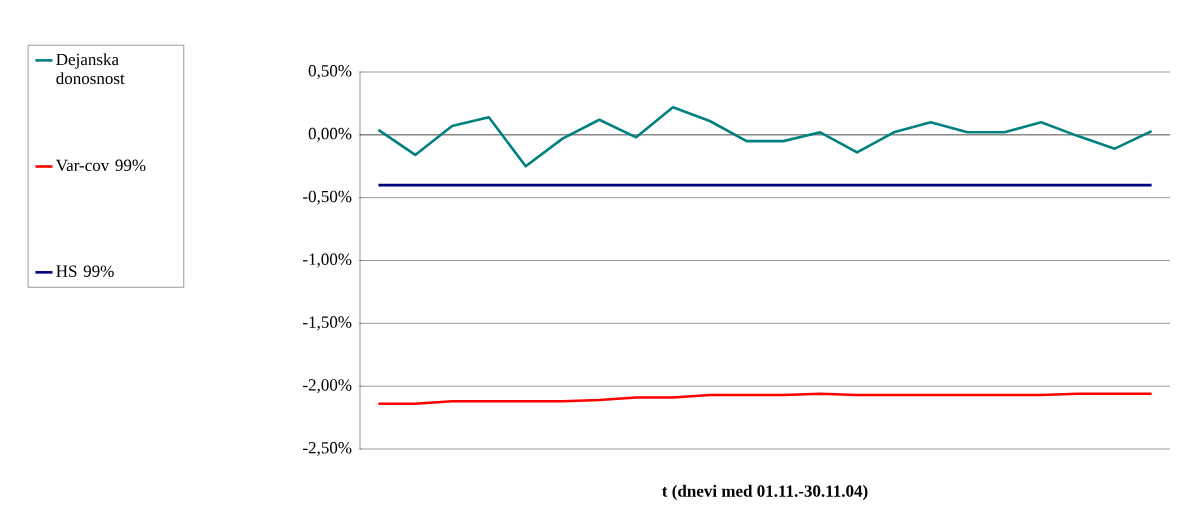  What do you see at coordinates (327, 197) in the screenshot?
I see `y-tick-label: -0,50%` at bounding box center [327, 197].